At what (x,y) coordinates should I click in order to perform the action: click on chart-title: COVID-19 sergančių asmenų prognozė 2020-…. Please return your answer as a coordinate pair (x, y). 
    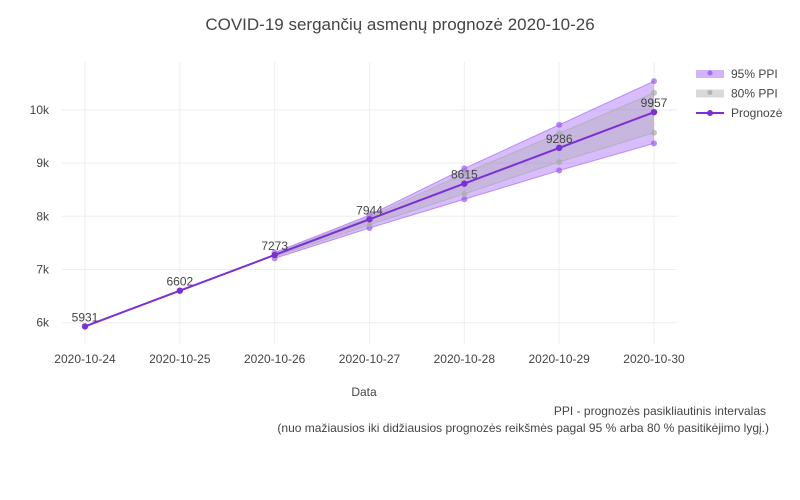
    Looking at the image, I should click on (399, 24).